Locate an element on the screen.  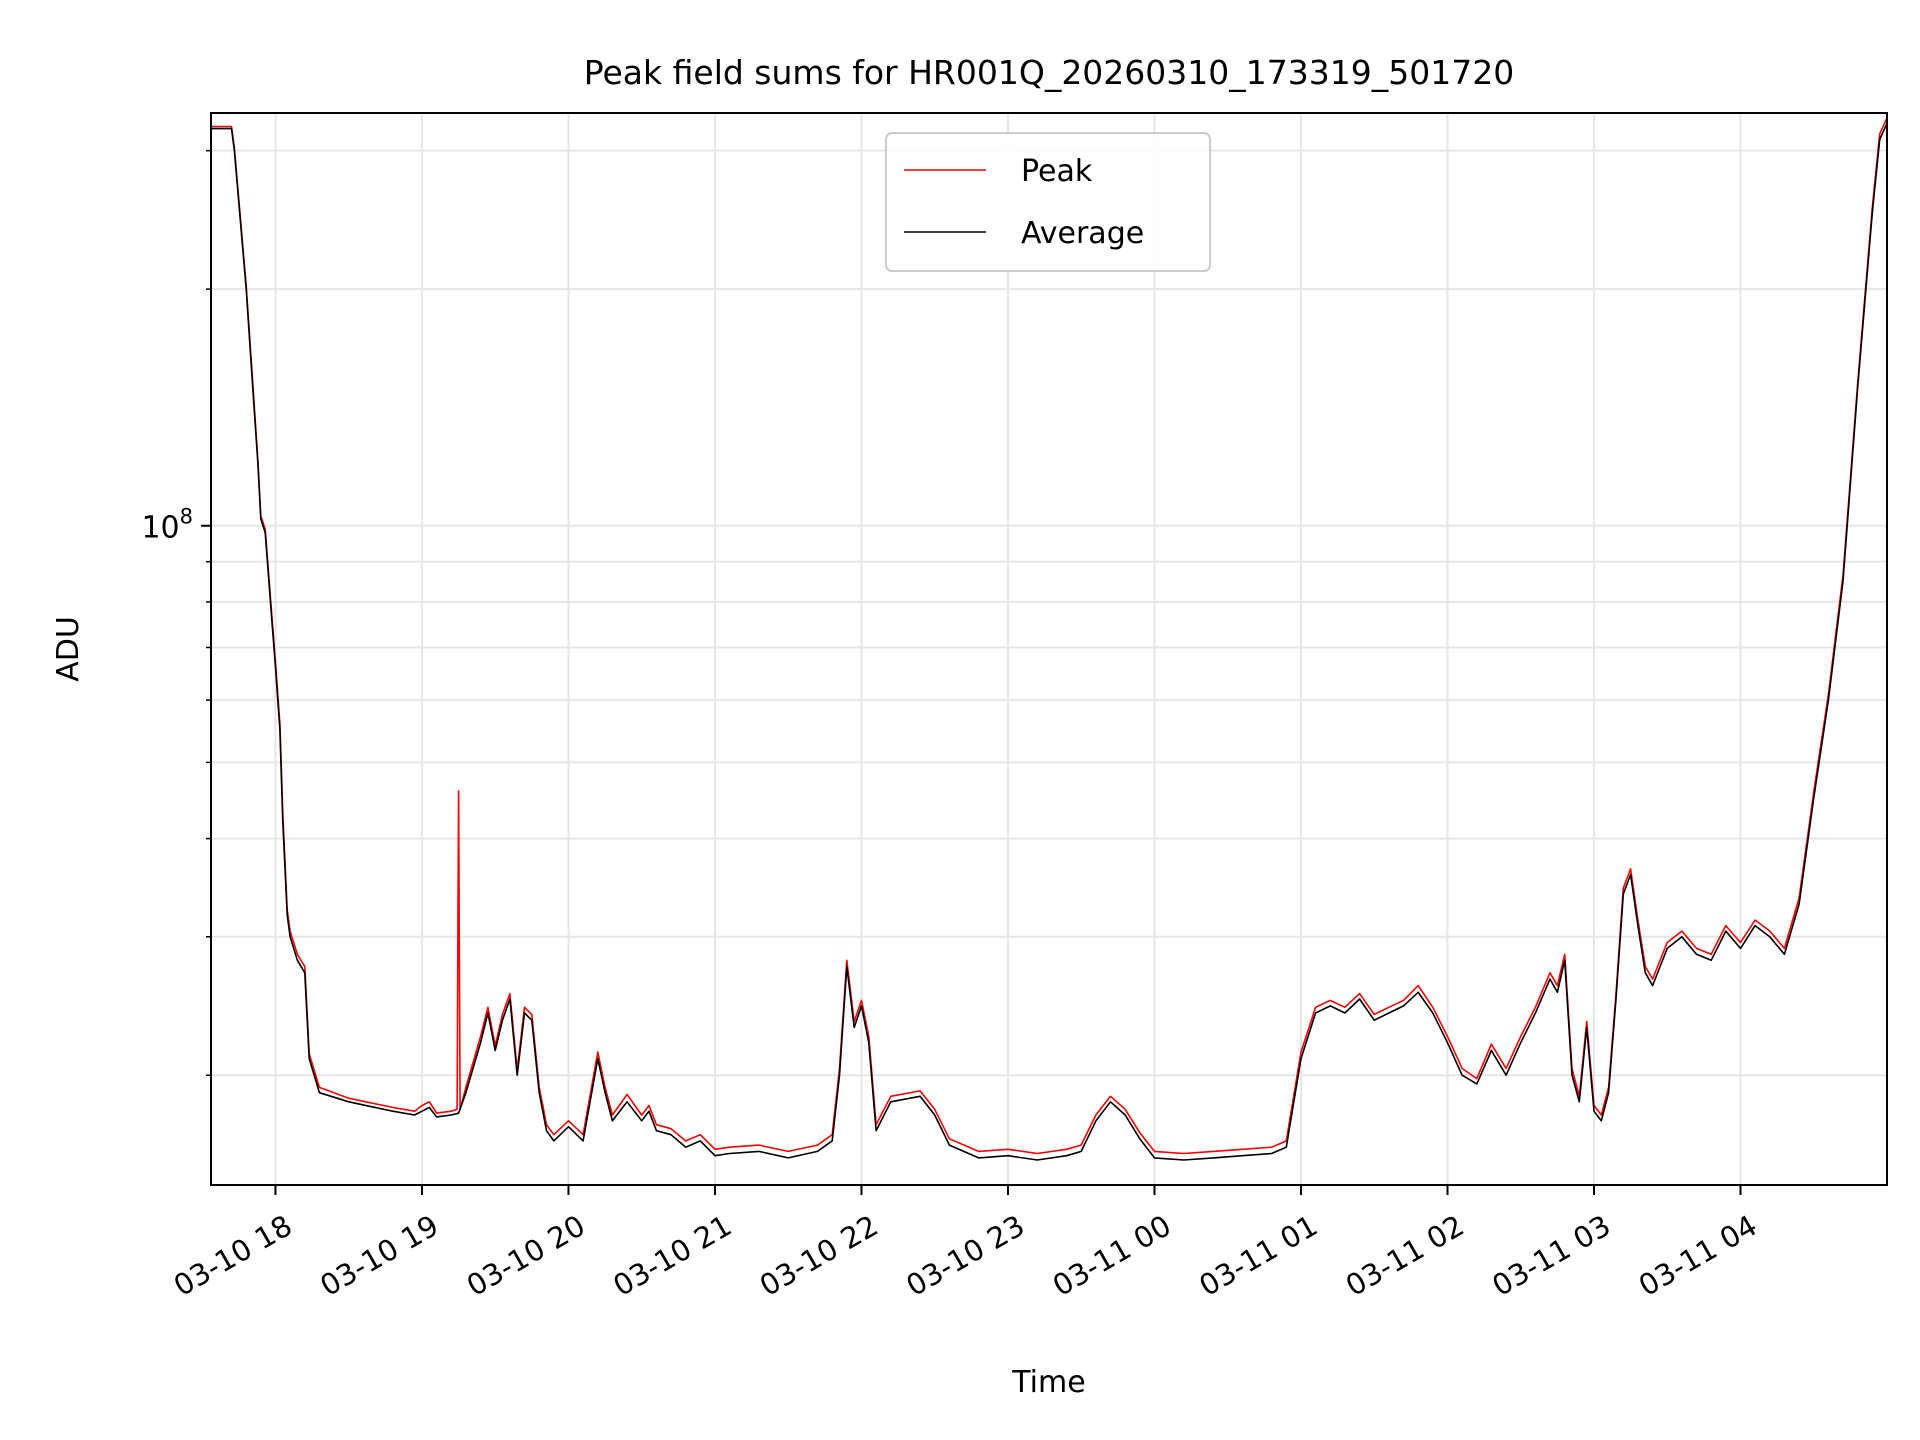
legend-box is located at coordinates (1048, 202).